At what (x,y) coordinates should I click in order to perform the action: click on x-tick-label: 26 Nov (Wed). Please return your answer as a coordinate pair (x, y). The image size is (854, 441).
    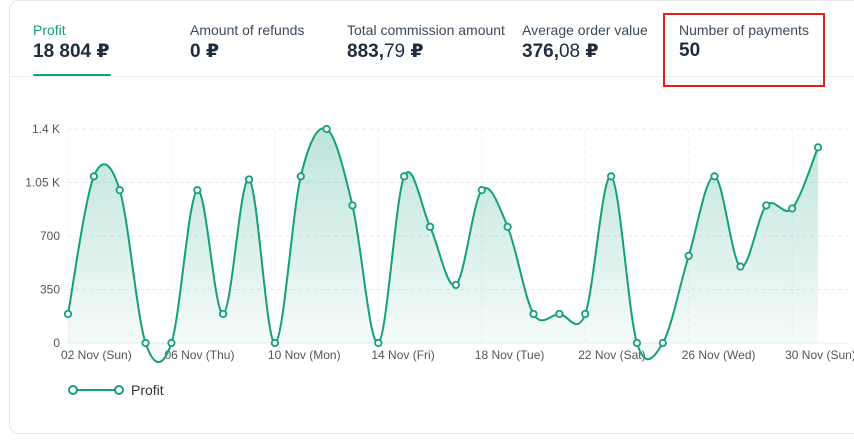
    Looking at the image, I should click on (719, 355).